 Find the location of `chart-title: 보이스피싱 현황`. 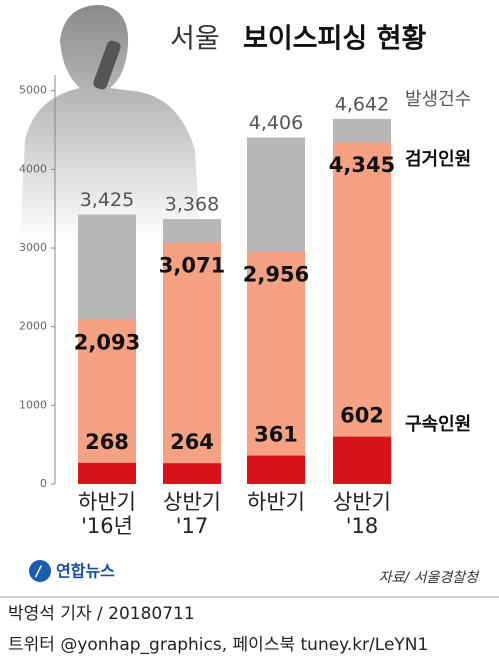

chart-title: 보이스피싱 현황 is located at coordinates (334, 39).